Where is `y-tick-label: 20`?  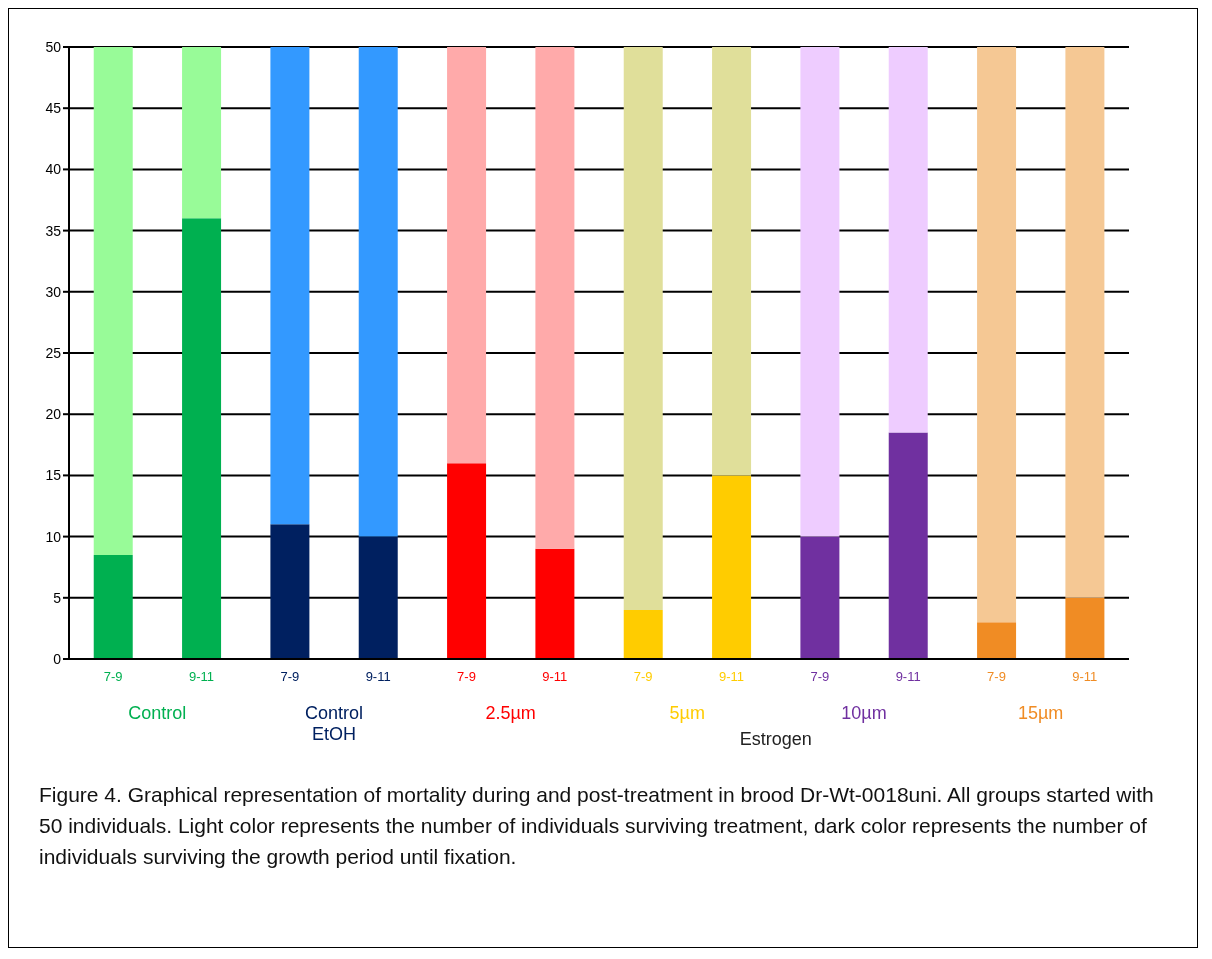 y-tick-label: 20 is located at coordinates (53, 414).